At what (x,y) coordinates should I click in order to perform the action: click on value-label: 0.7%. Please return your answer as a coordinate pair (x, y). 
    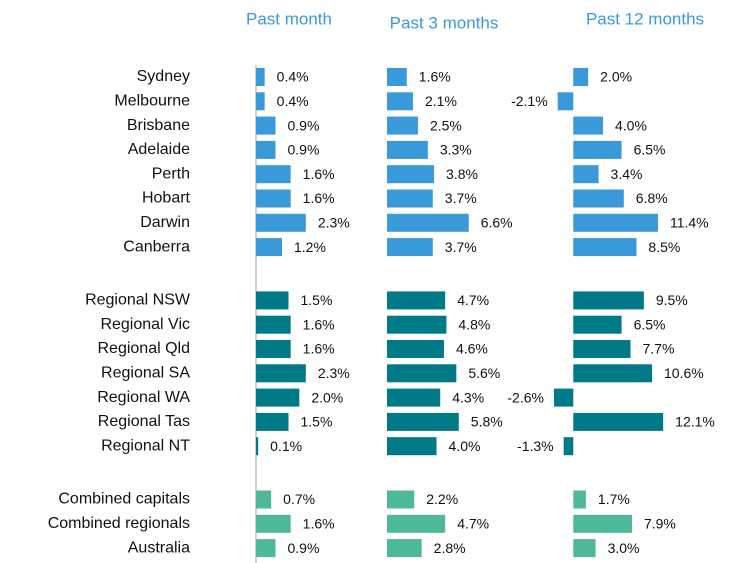
    Looking at the image, I should click on (299, 499).